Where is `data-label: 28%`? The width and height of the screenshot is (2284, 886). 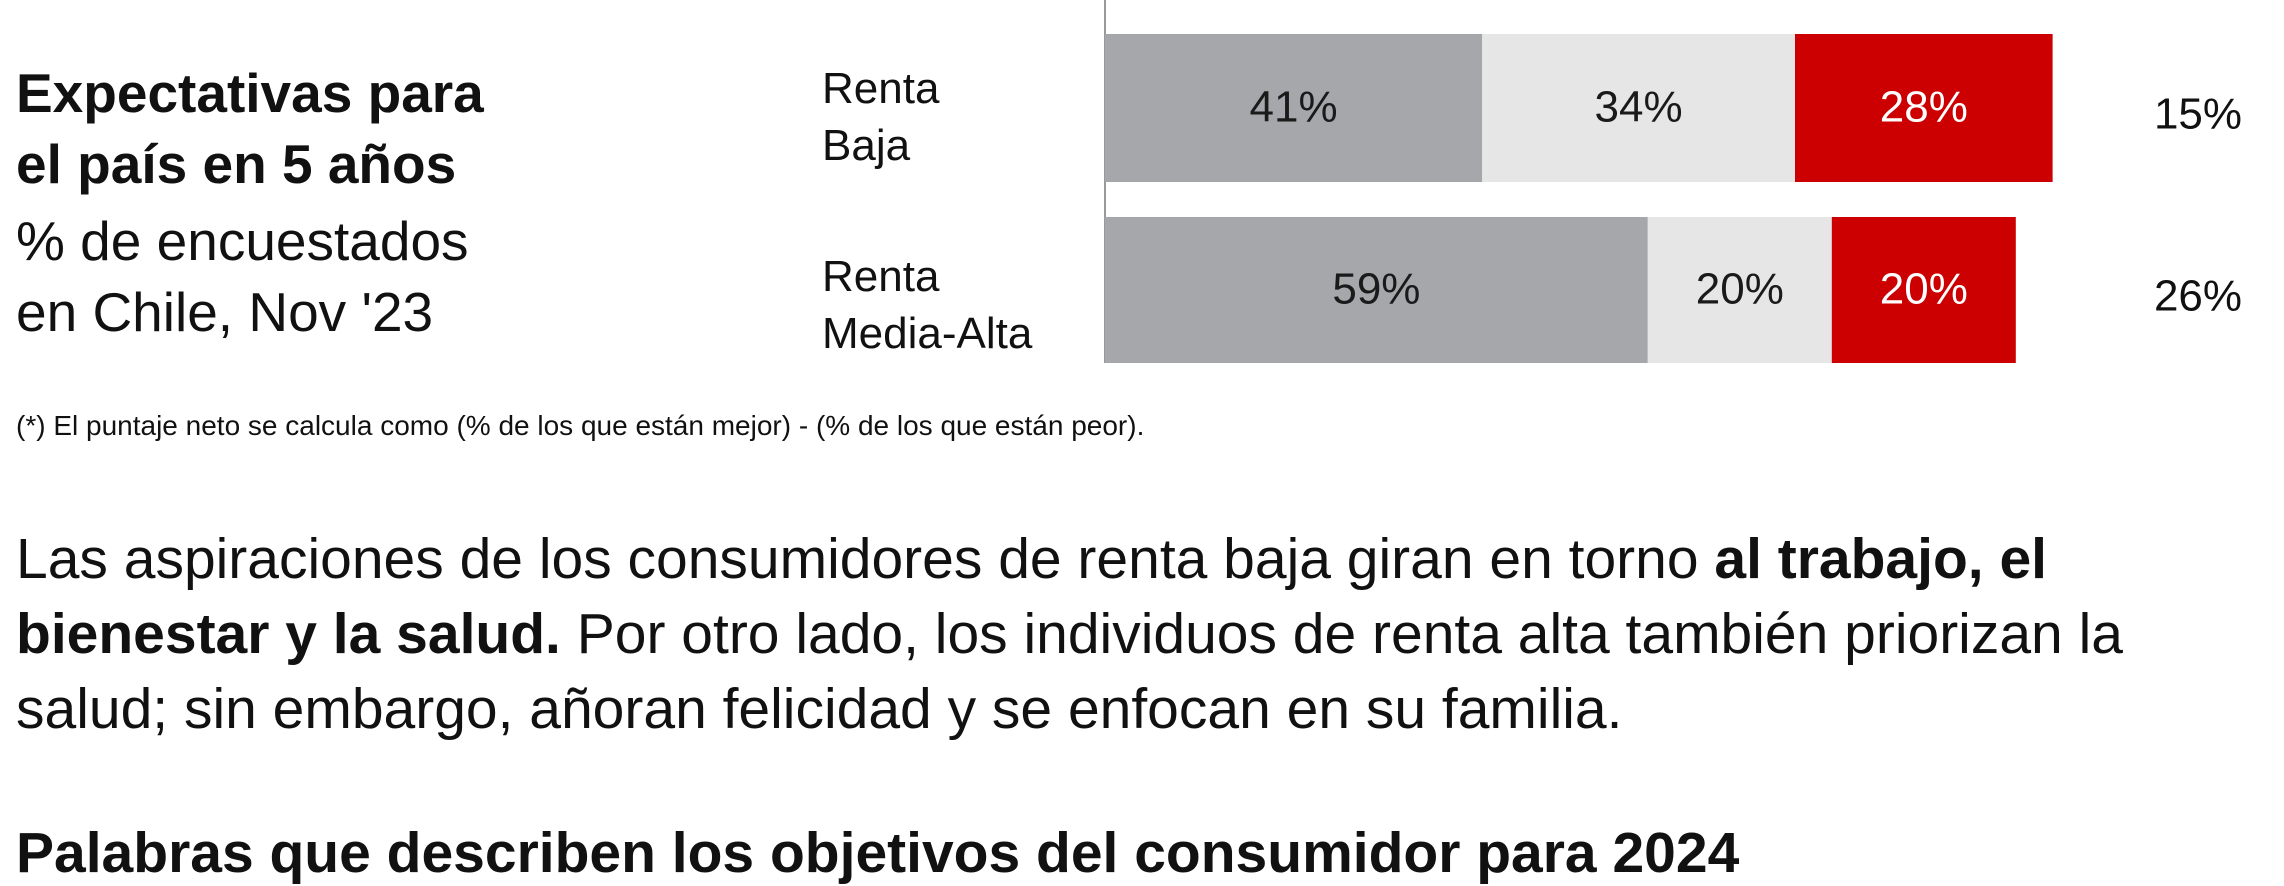 data-label: 28% is located at coordinates (1924, 107).